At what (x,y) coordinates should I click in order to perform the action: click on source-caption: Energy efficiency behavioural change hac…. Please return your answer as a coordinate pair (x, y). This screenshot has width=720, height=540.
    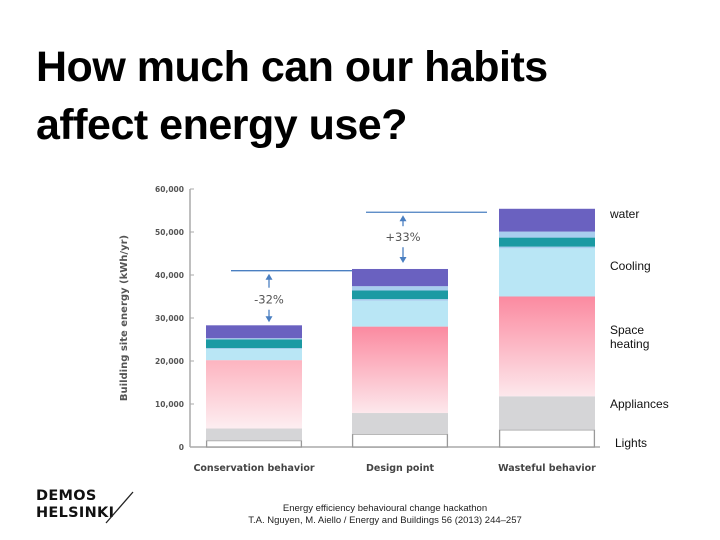
    Looking at the image, I should click on (385, 515).